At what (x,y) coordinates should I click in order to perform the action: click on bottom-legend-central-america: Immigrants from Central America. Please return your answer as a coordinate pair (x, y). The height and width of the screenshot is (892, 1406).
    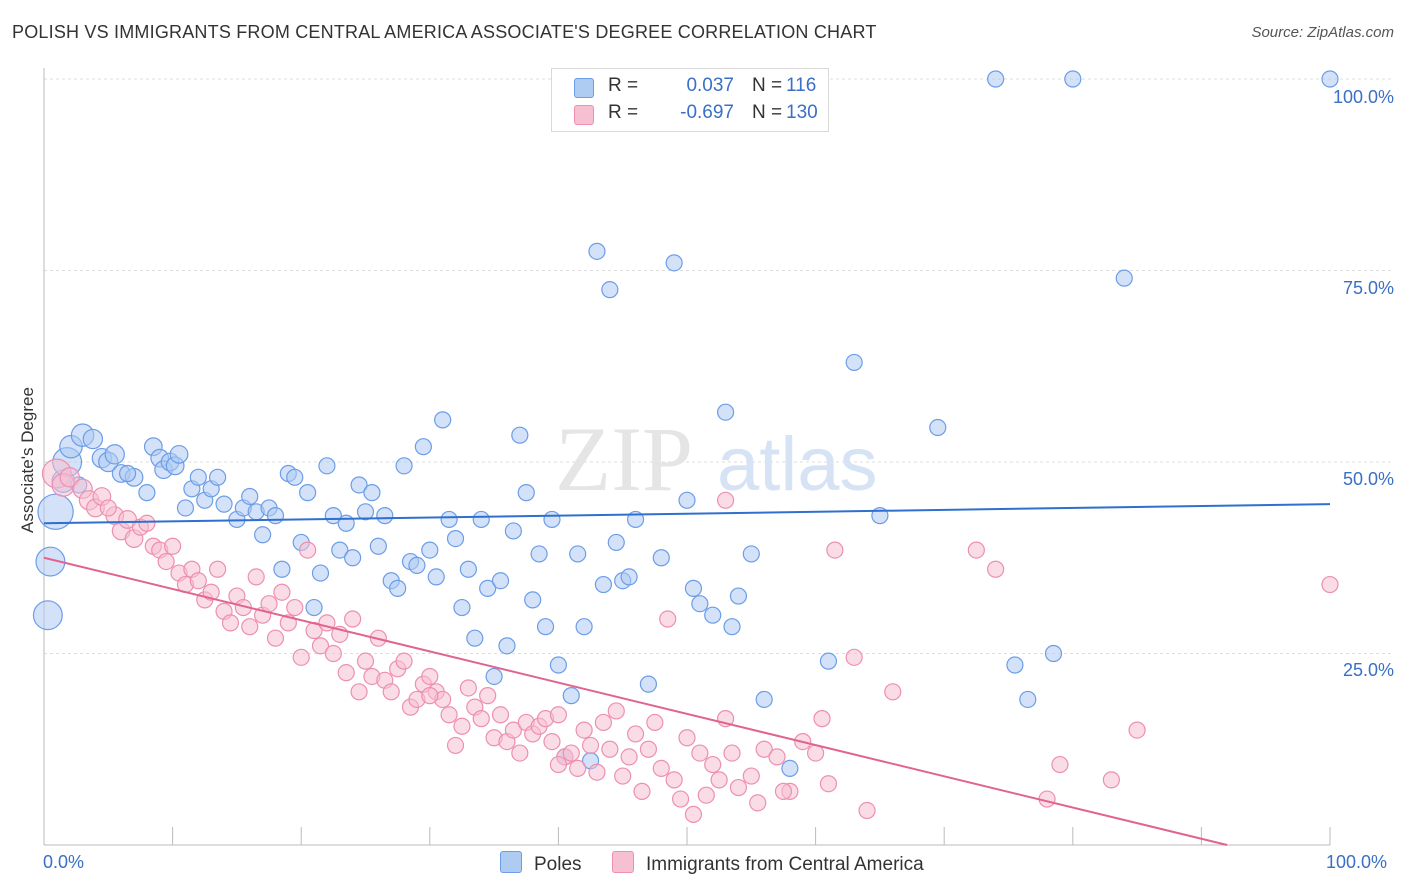
    Looking at the image, I should click on (768, 863).